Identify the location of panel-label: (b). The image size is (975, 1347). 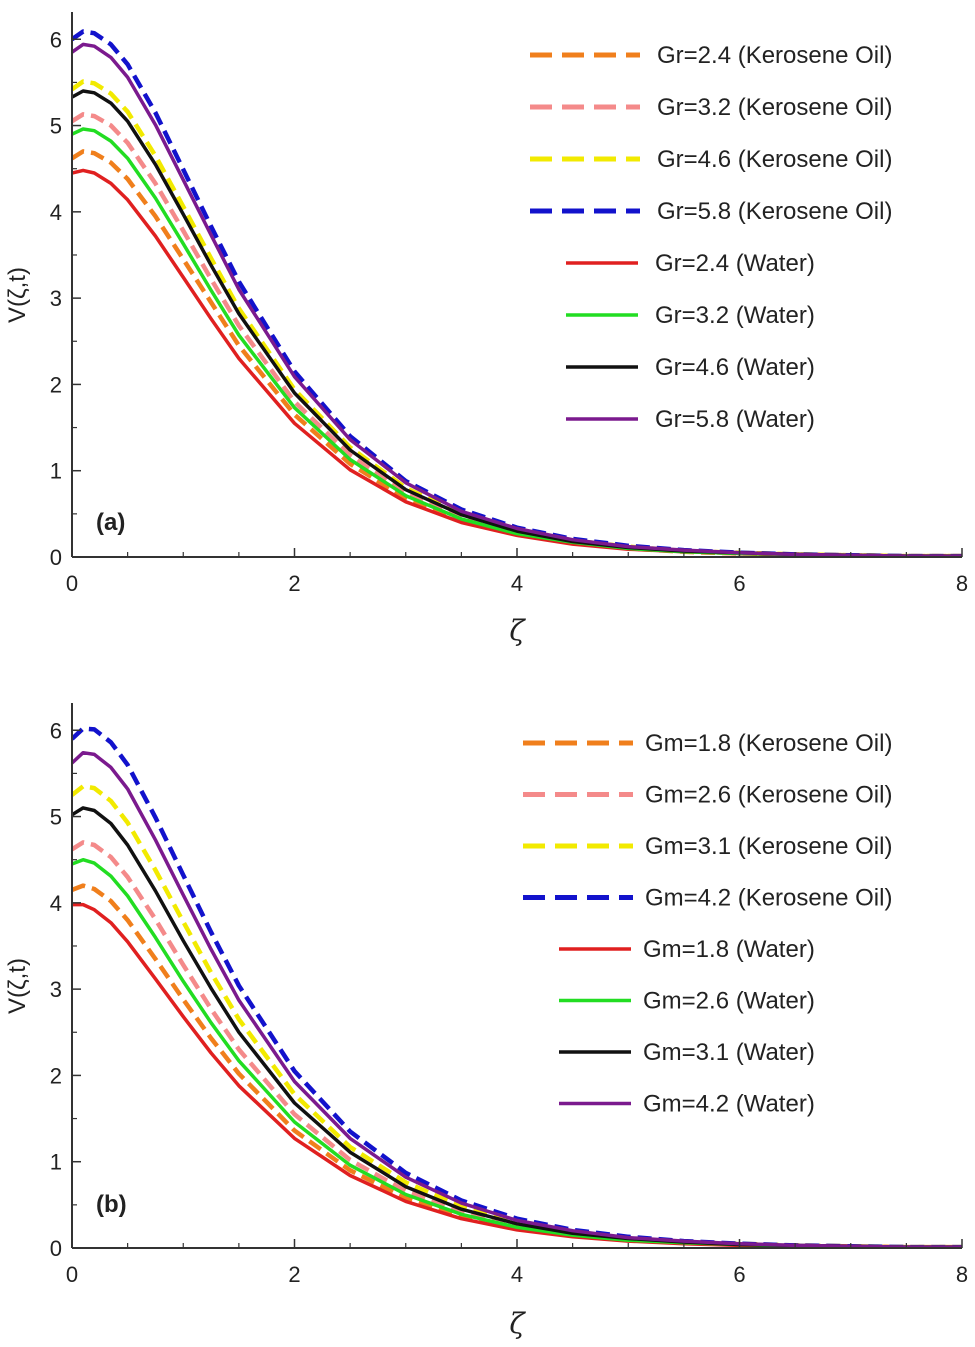
(111, 1204).